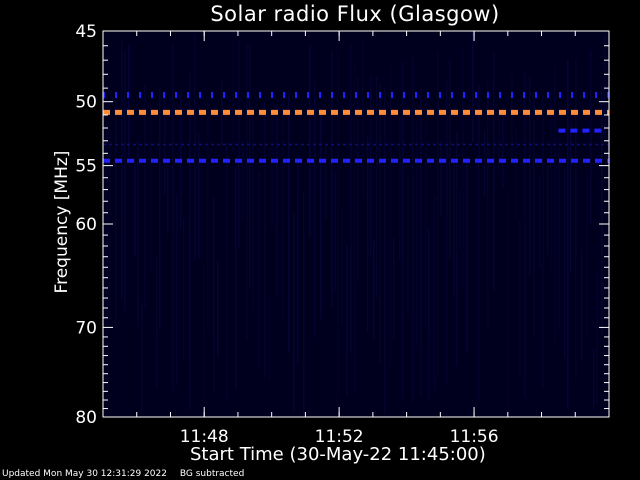 This screenshot has width=640, height=480. I want to click on y-tick-label: 45, so click(86, 32).